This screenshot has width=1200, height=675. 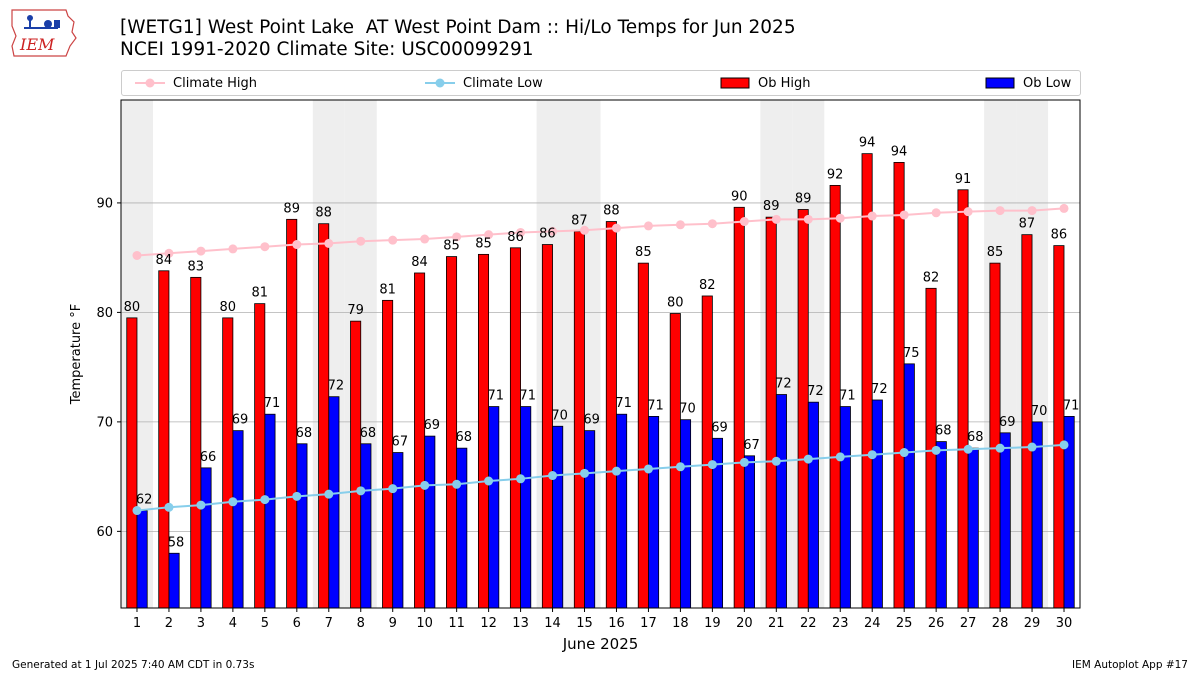 I want to click on climate-low-line, so click(x=600, y=477).